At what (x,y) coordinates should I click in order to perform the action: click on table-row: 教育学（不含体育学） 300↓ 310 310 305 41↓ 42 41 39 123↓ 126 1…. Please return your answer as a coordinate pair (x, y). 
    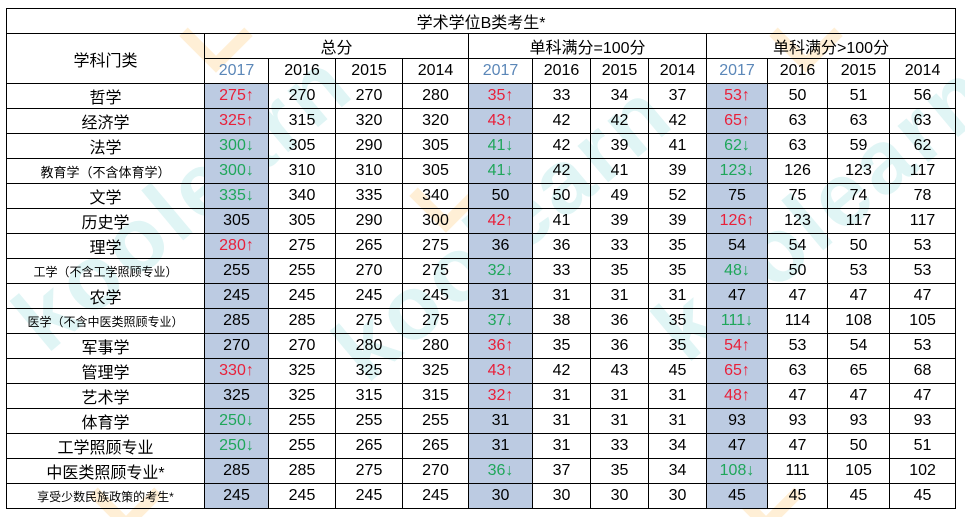
    Looking at the image, I should click on (481, 171).